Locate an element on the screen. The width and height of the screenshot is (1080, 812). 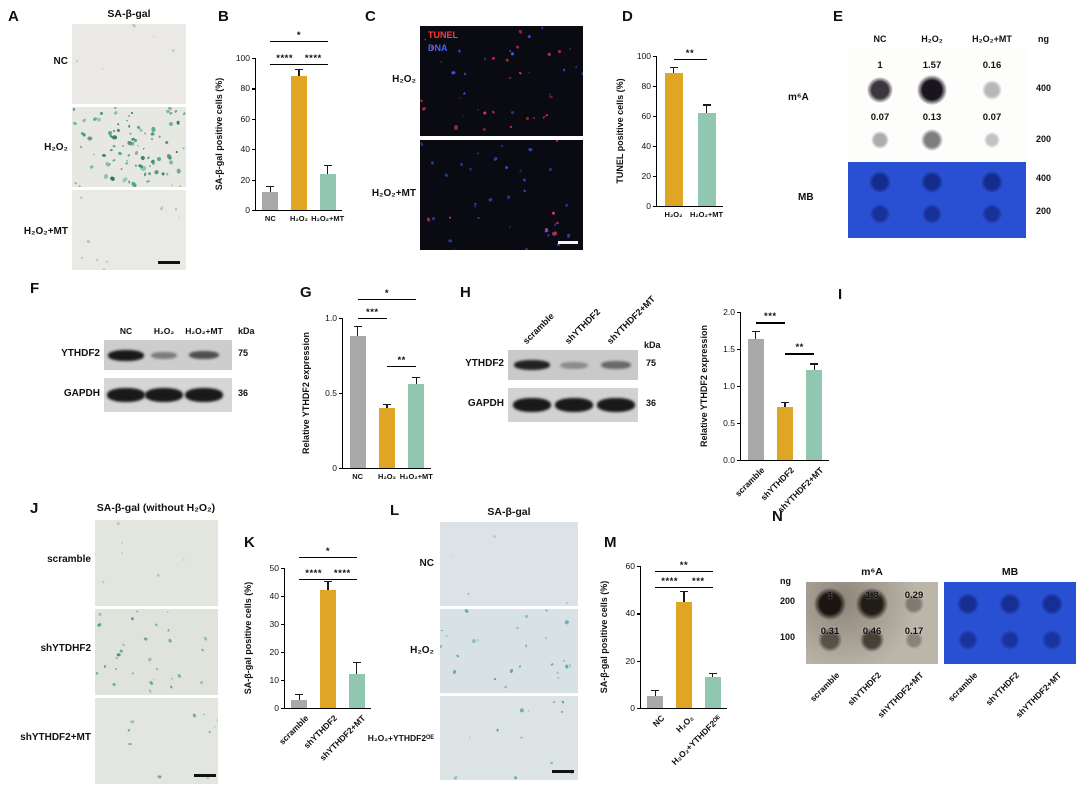
micrograph-sabgal-nc is located at coordinates (129, 64).